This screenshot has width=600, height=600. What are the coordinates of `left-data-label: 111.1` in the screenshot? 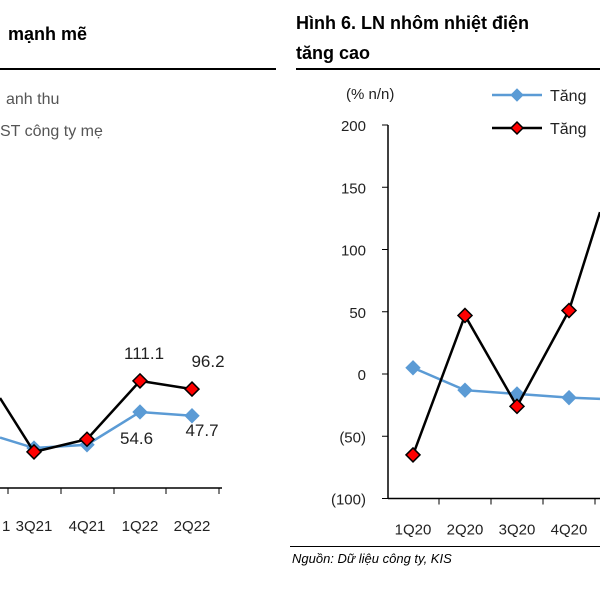 It's located at (144, 353).